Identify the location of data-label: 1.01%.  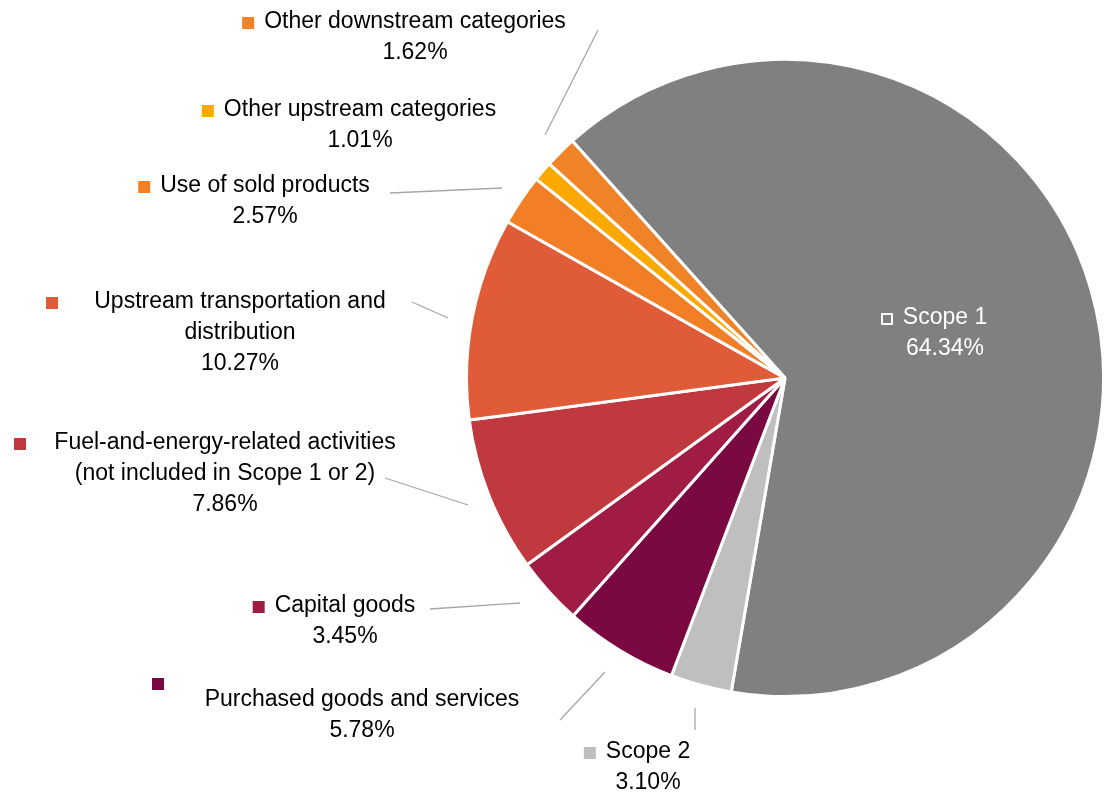
(360, 139).